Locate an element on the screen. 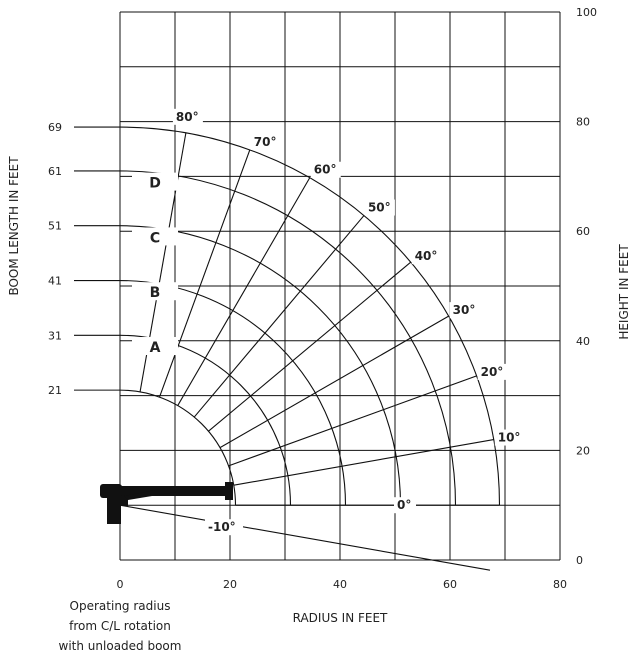 This screenshot has width=633, height=660. section-label: A is located at coordinates (155, 348).